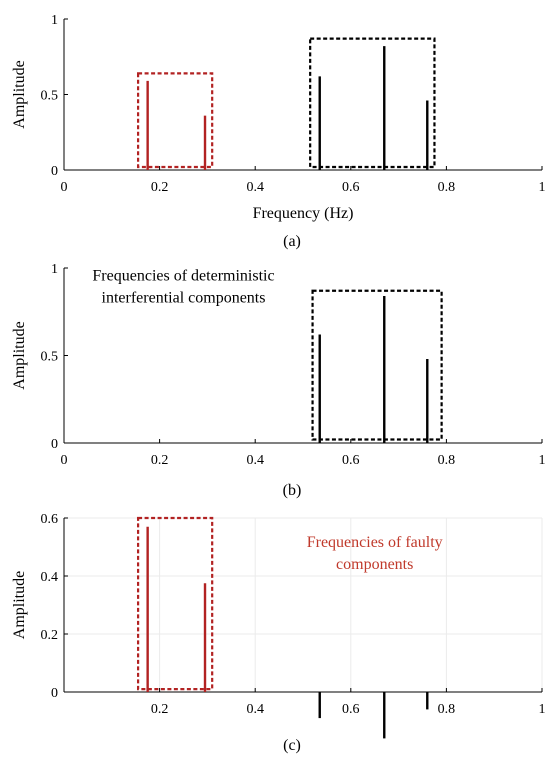 The height and width of the screenshot is (763, 550). What do you see at coordinates (292, 490) in the screenshot?
I see `panel-caption: (b)` at bounding box center [292, 490].